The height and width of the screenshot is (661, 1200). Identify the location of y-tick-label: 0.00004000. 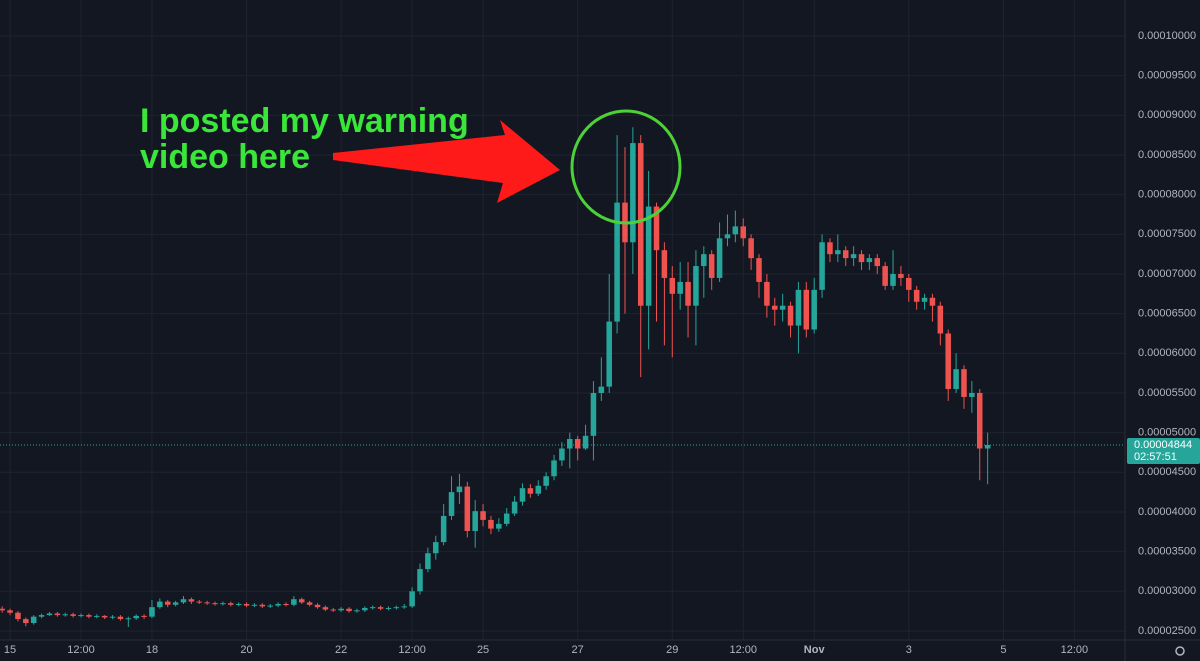
(1167, 512).